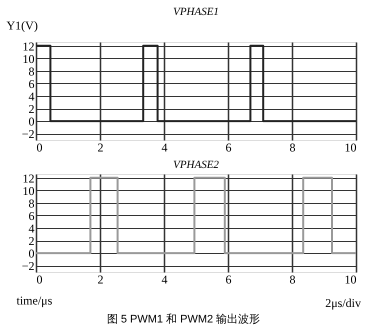  What do you see at coordinates (183, 319) in the screenshot?
I see `caption: 图 5 PWM1 和 PWM2 输出波形` at bounding box center [183, 319].